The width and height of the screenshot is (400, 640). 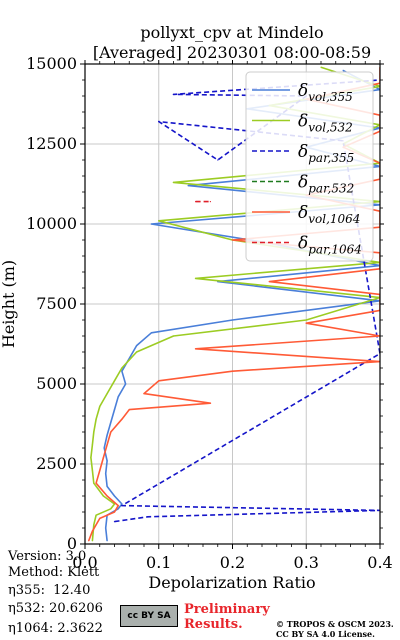 What do you see at coordinates (51, 223) in the screenshot?
I see `y-tick-label: 10000` at bounding box center [51, 223].